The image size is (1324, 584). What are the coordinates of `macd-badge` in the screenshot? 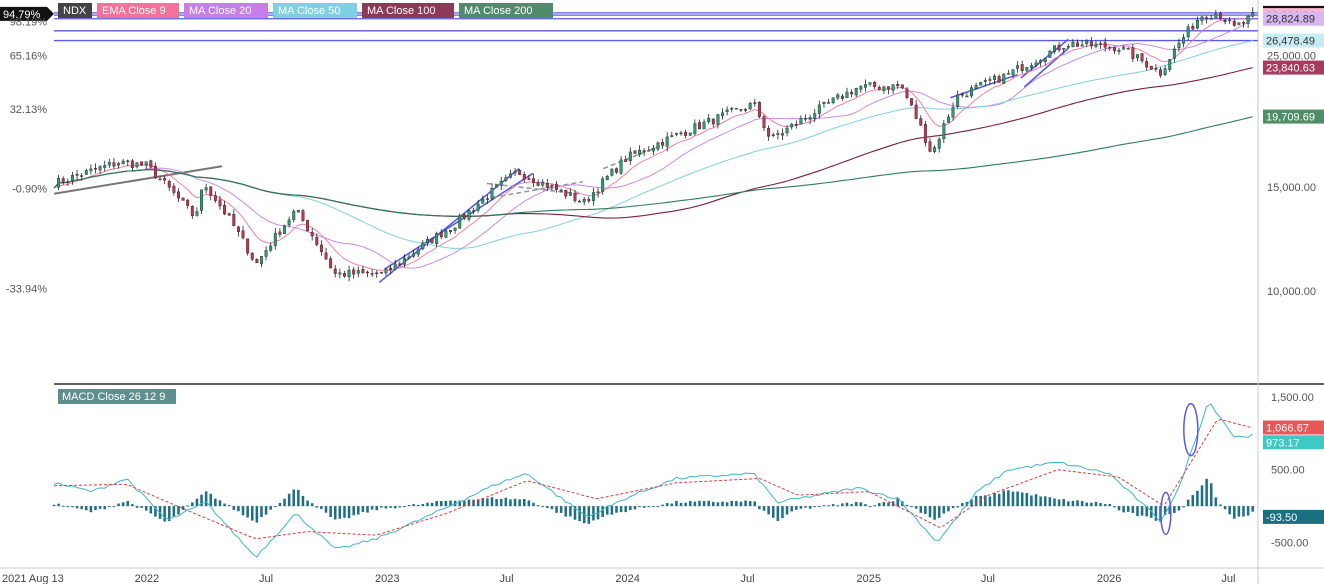 It's located at (1293, 427).